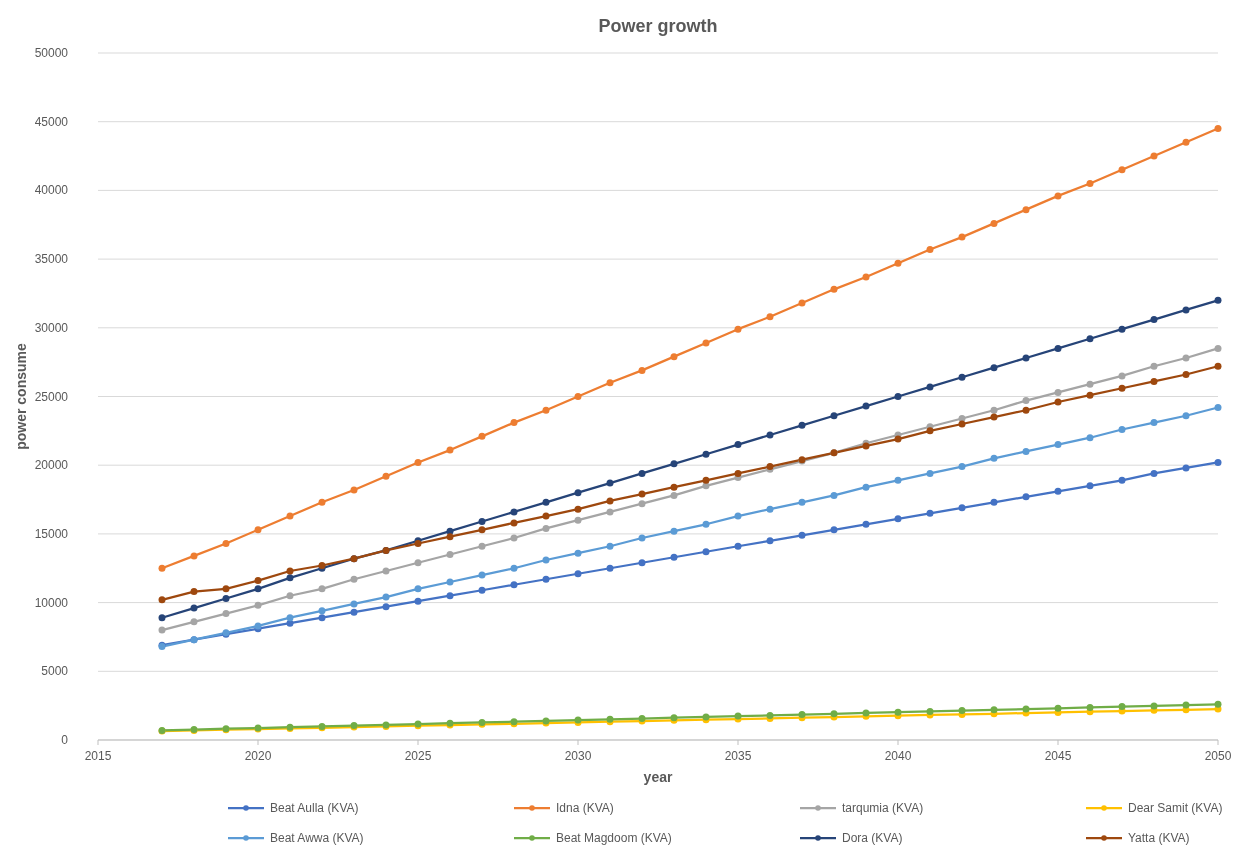 The height and width of the screenshot is (863, 1250). I want to click on legend-label: Idna (KVA), so click(585, 808).